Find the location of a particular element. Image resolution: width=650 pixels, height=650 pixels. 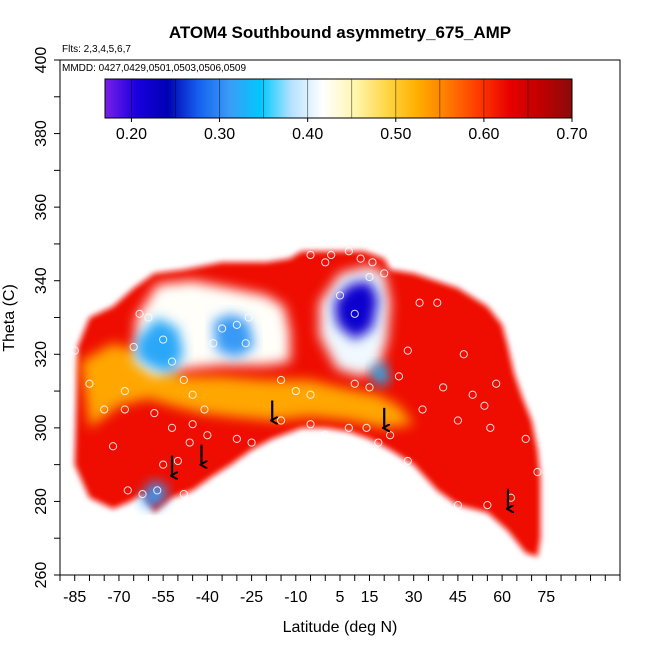

colorbar-gradient is located at coordinates (338, 98).